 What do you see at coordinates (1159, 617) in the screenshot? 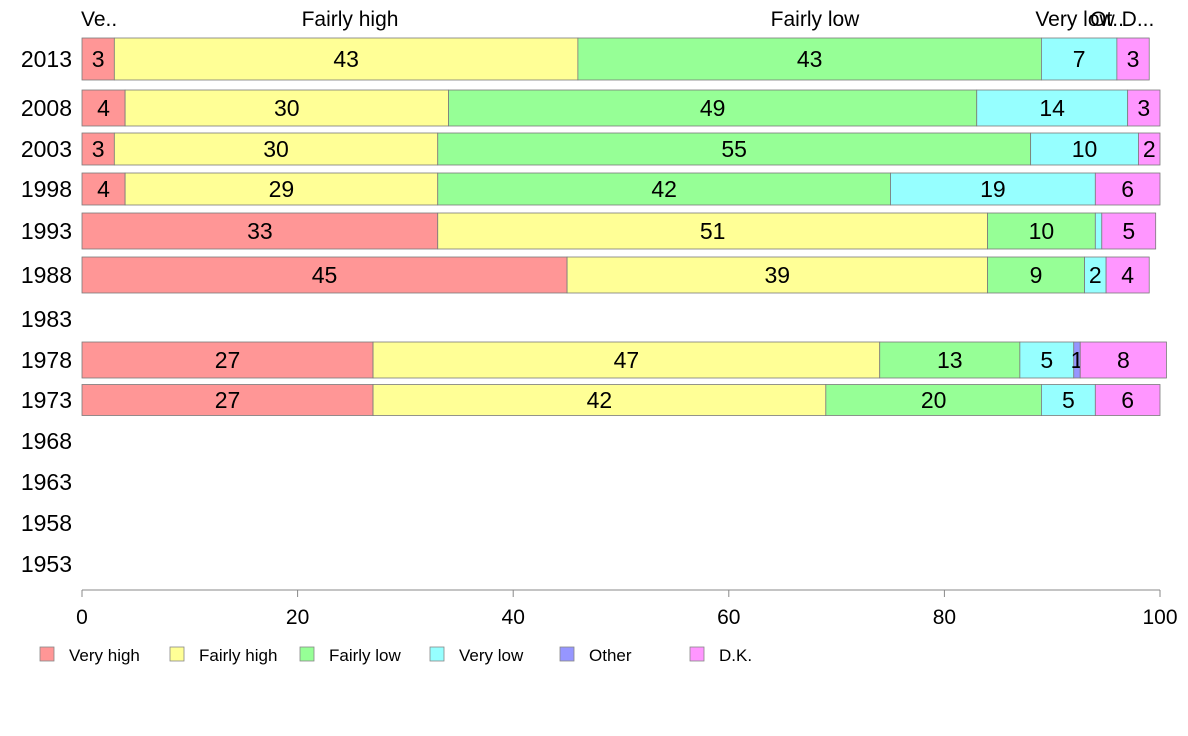
I see `x-tick-label: 100` at bounding box center [1159, 617].